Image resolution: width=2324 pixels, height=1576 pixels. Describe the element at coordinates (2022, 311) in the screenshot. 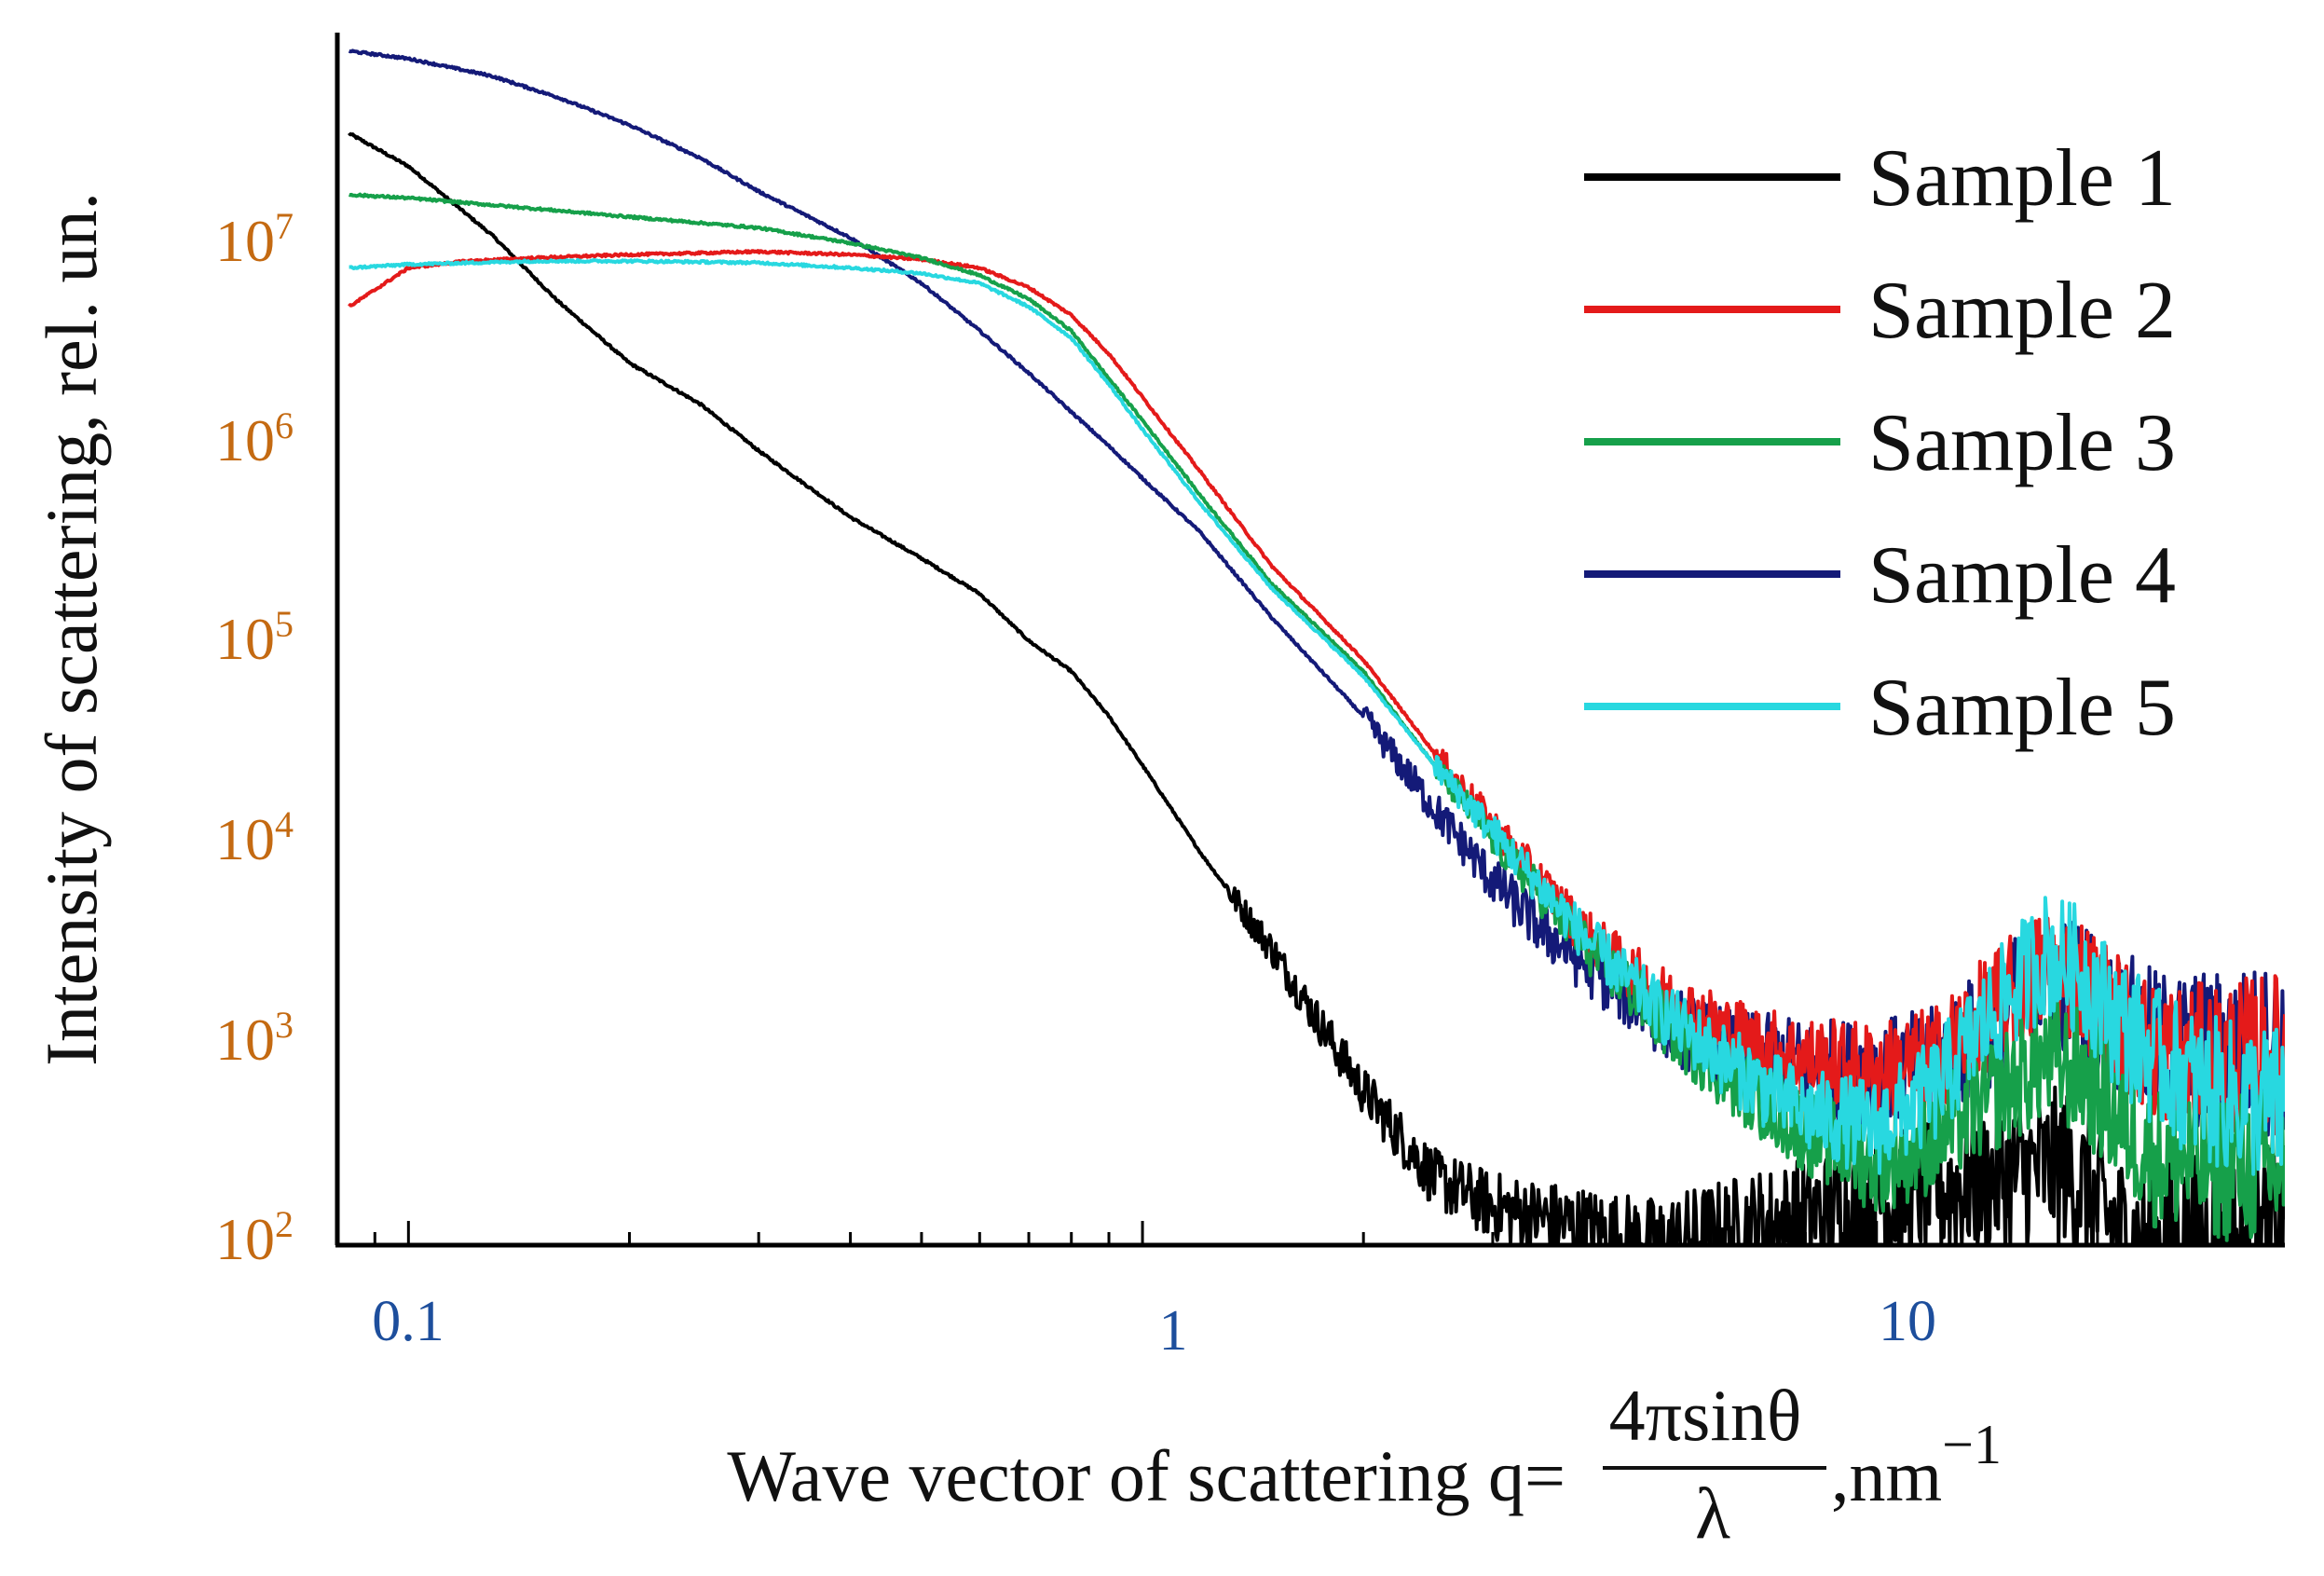

I see `legend-label-sample-2: Sample 2` at that location.